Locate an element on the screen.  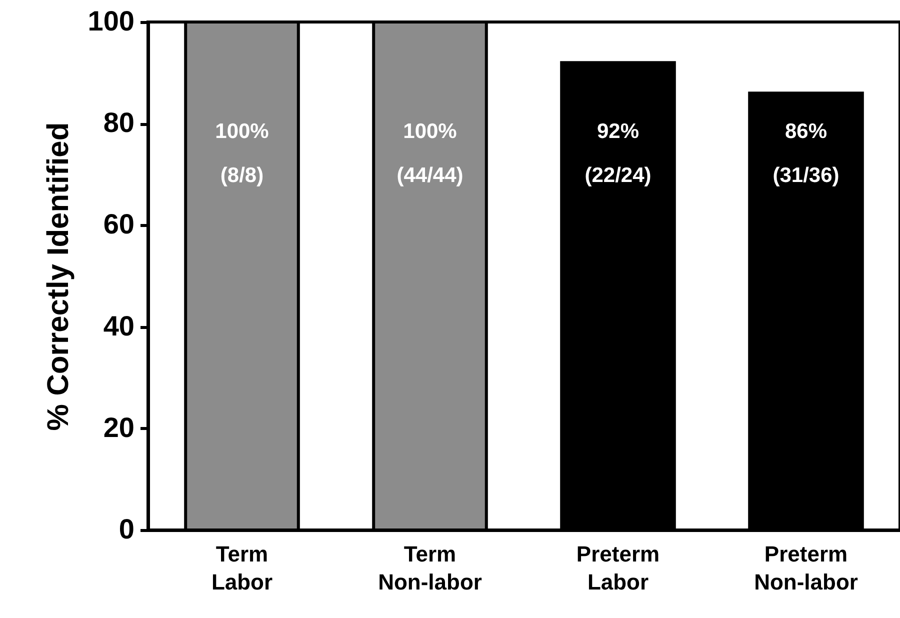
data-label: 86% (31/36) is located at coordinates (806, 153).